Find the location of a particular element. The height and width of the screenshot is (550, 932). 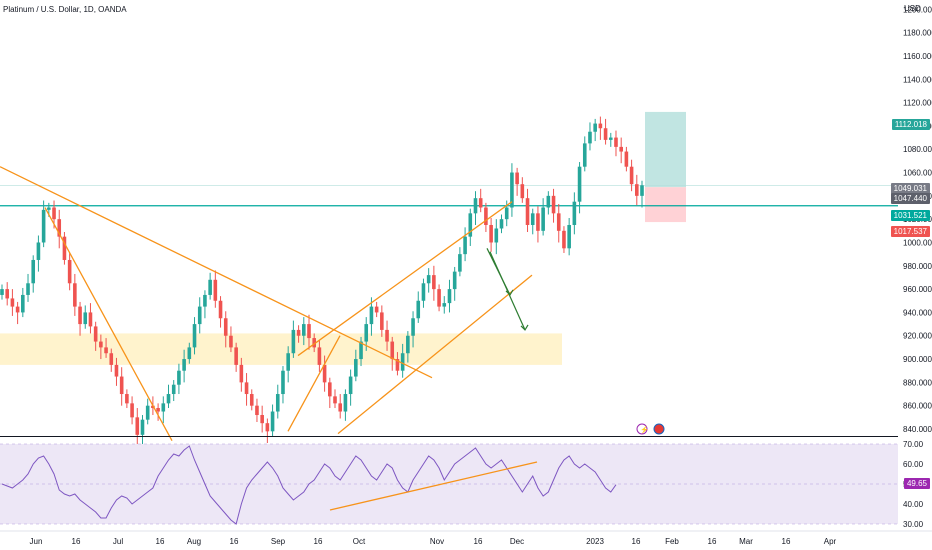

rsi-band is located at coordinates (449, 484).